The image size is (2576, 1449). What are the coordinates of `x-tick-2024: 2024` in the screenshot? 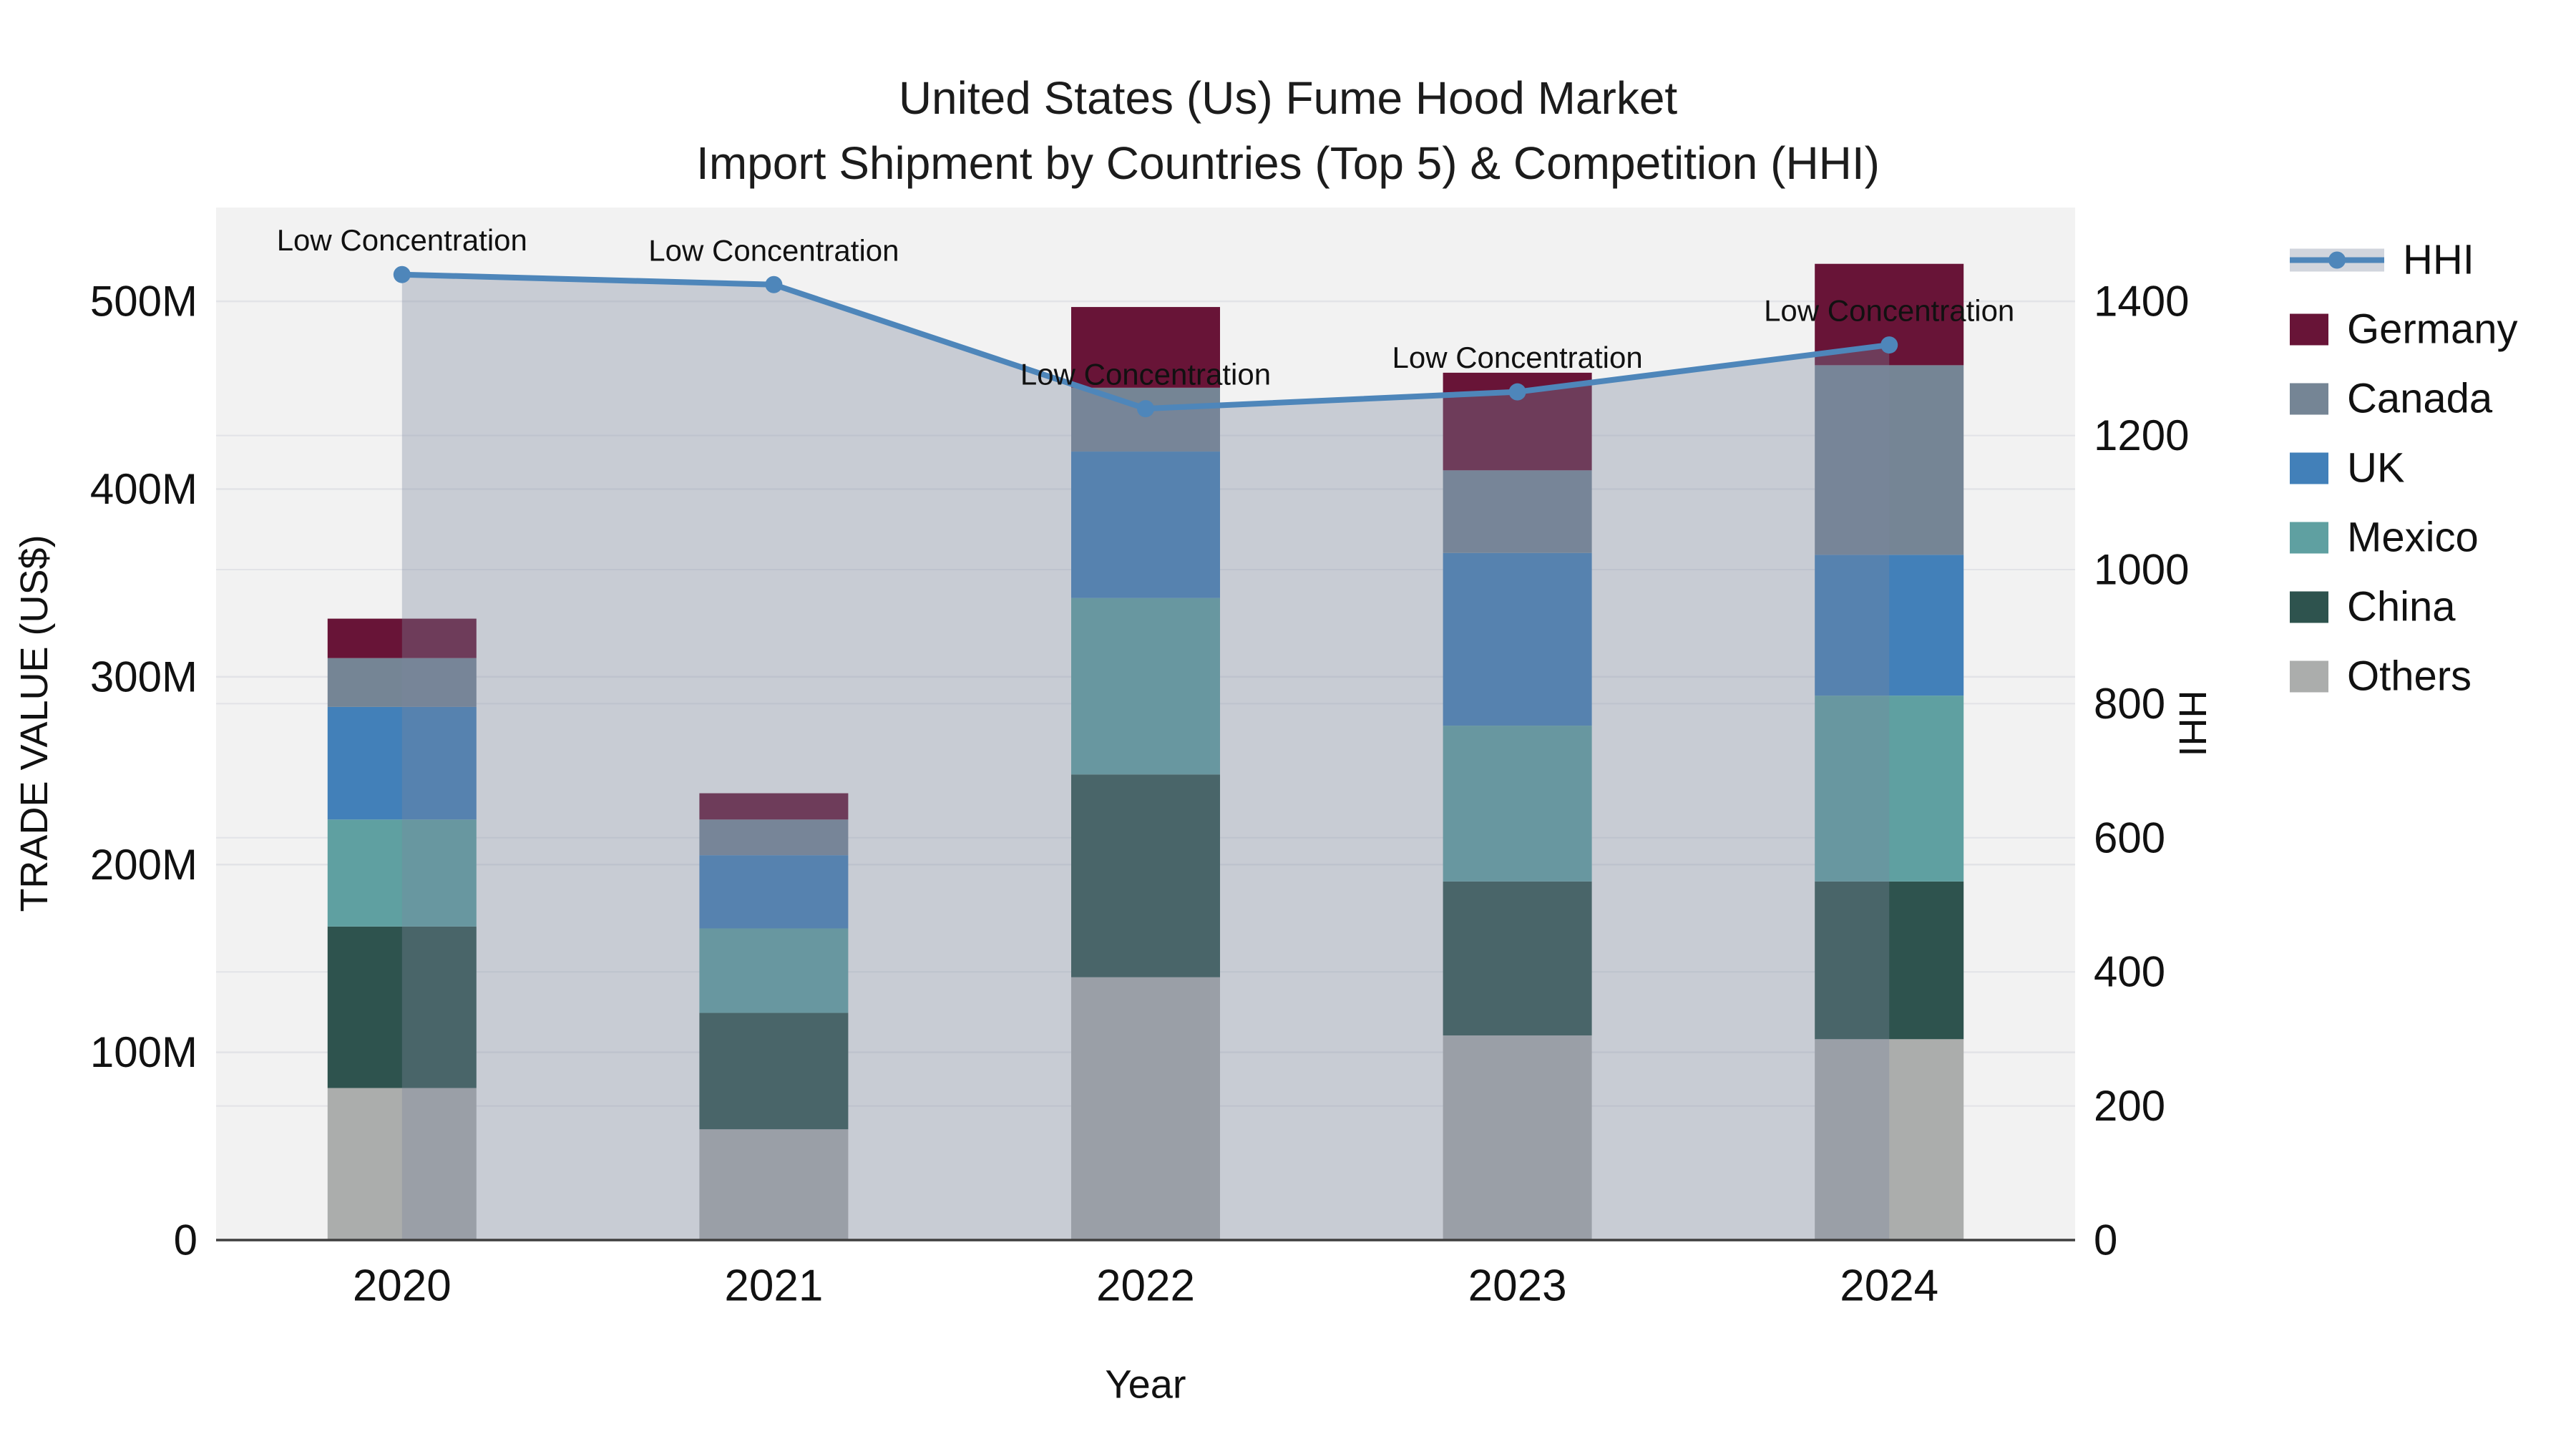 It's located at (1889, 1286).